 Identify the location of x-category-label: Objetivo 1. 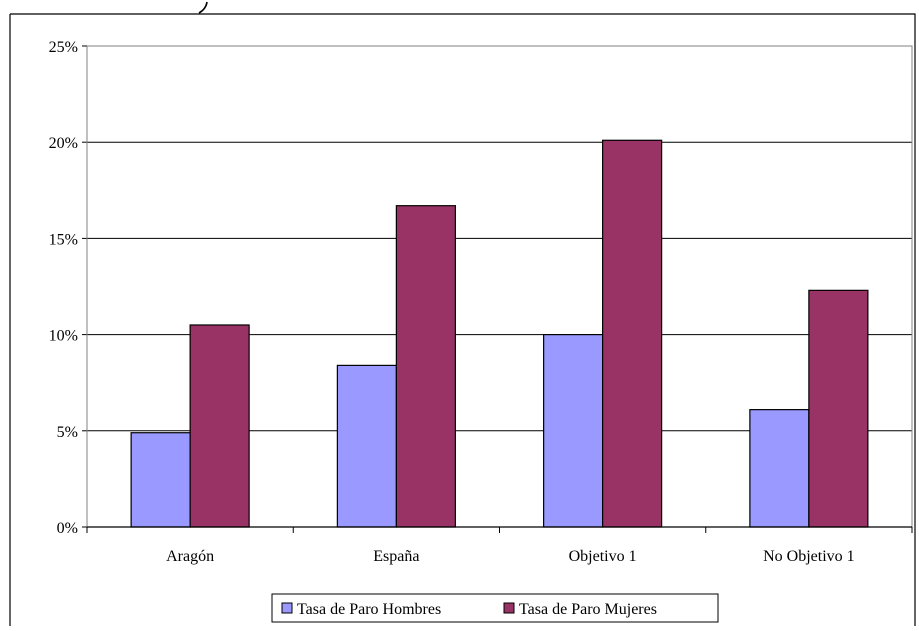
(603, 556).